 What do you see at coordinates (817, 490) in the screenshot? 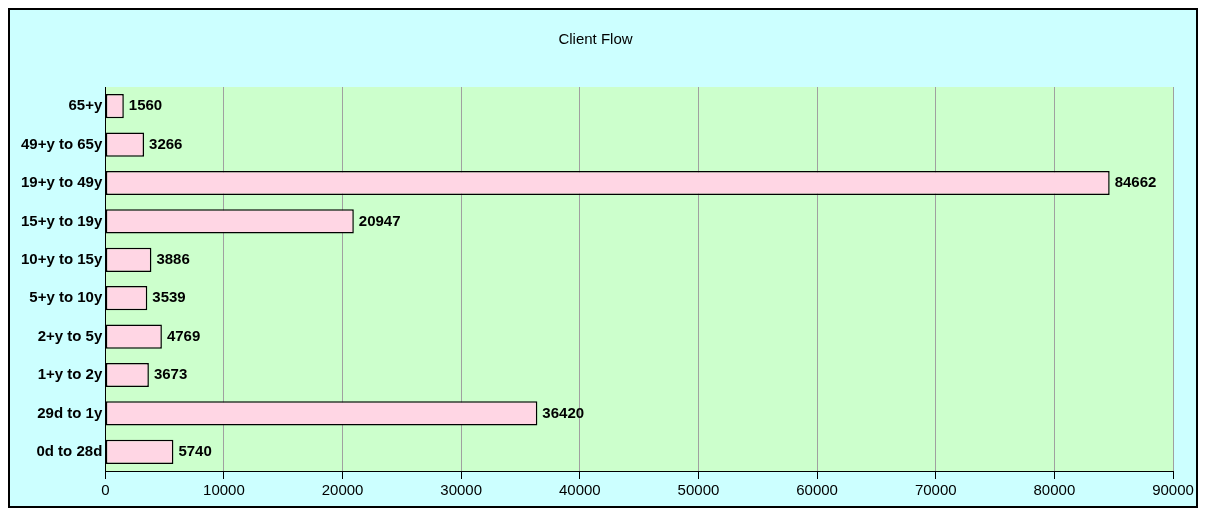
I see `x-tick-label: 60000` at bounding box center [817, 490].